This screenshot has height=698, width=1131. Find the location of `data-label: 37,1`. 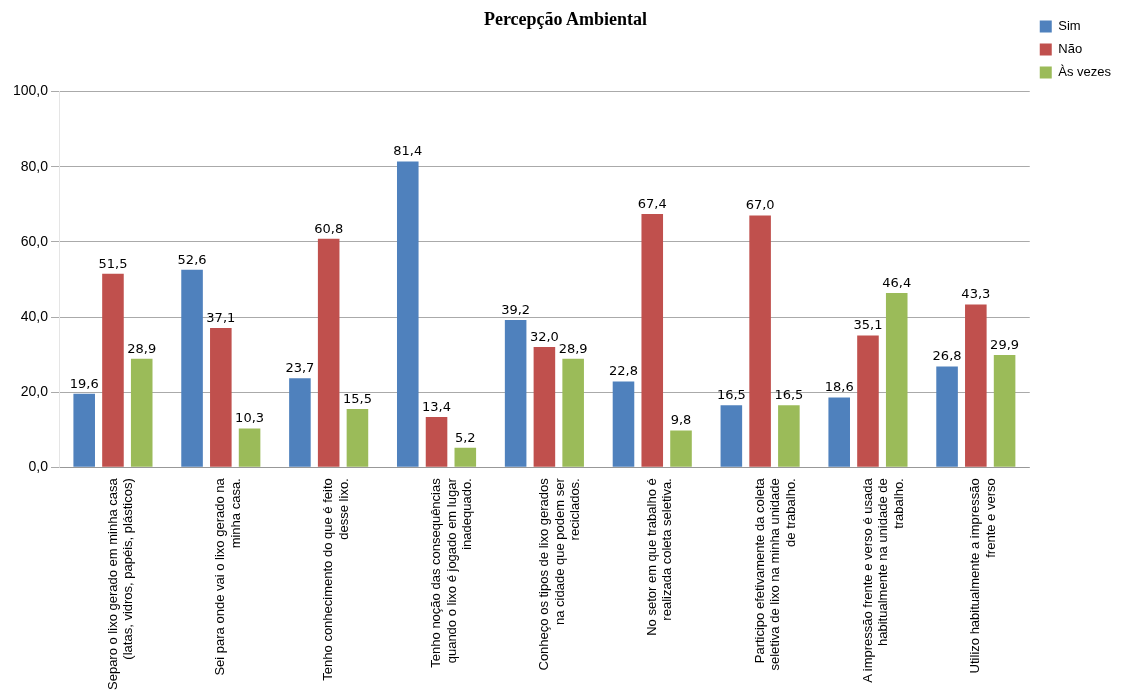

data-label: 37,1 is located at coordinates (221, 317).